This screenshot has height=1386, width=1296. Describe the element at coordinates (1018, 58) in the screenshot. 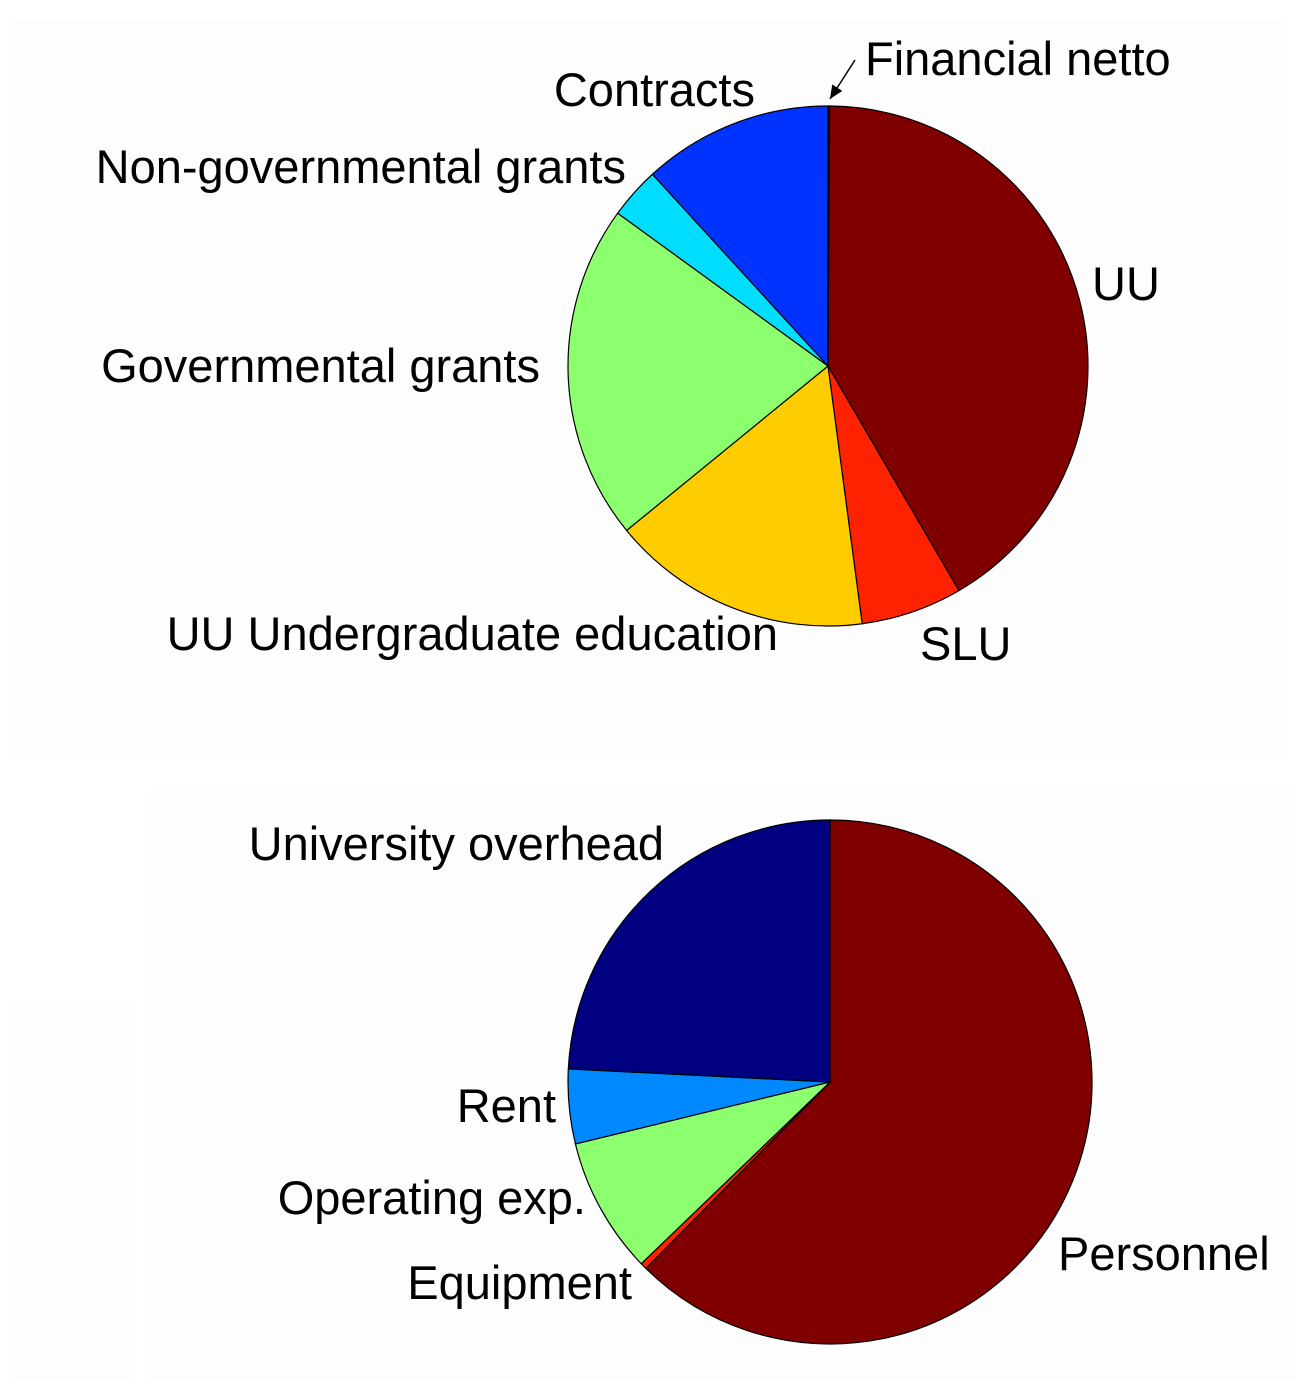

I see `label-financial-netto: Financial netto` at that location.